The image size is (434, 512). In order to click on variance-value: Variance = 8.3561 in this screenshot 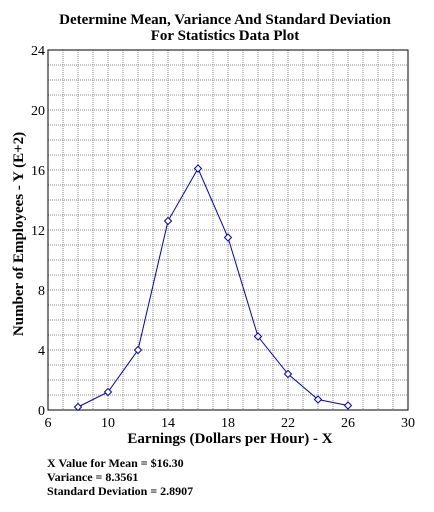, I will do `click(93, 477)`.